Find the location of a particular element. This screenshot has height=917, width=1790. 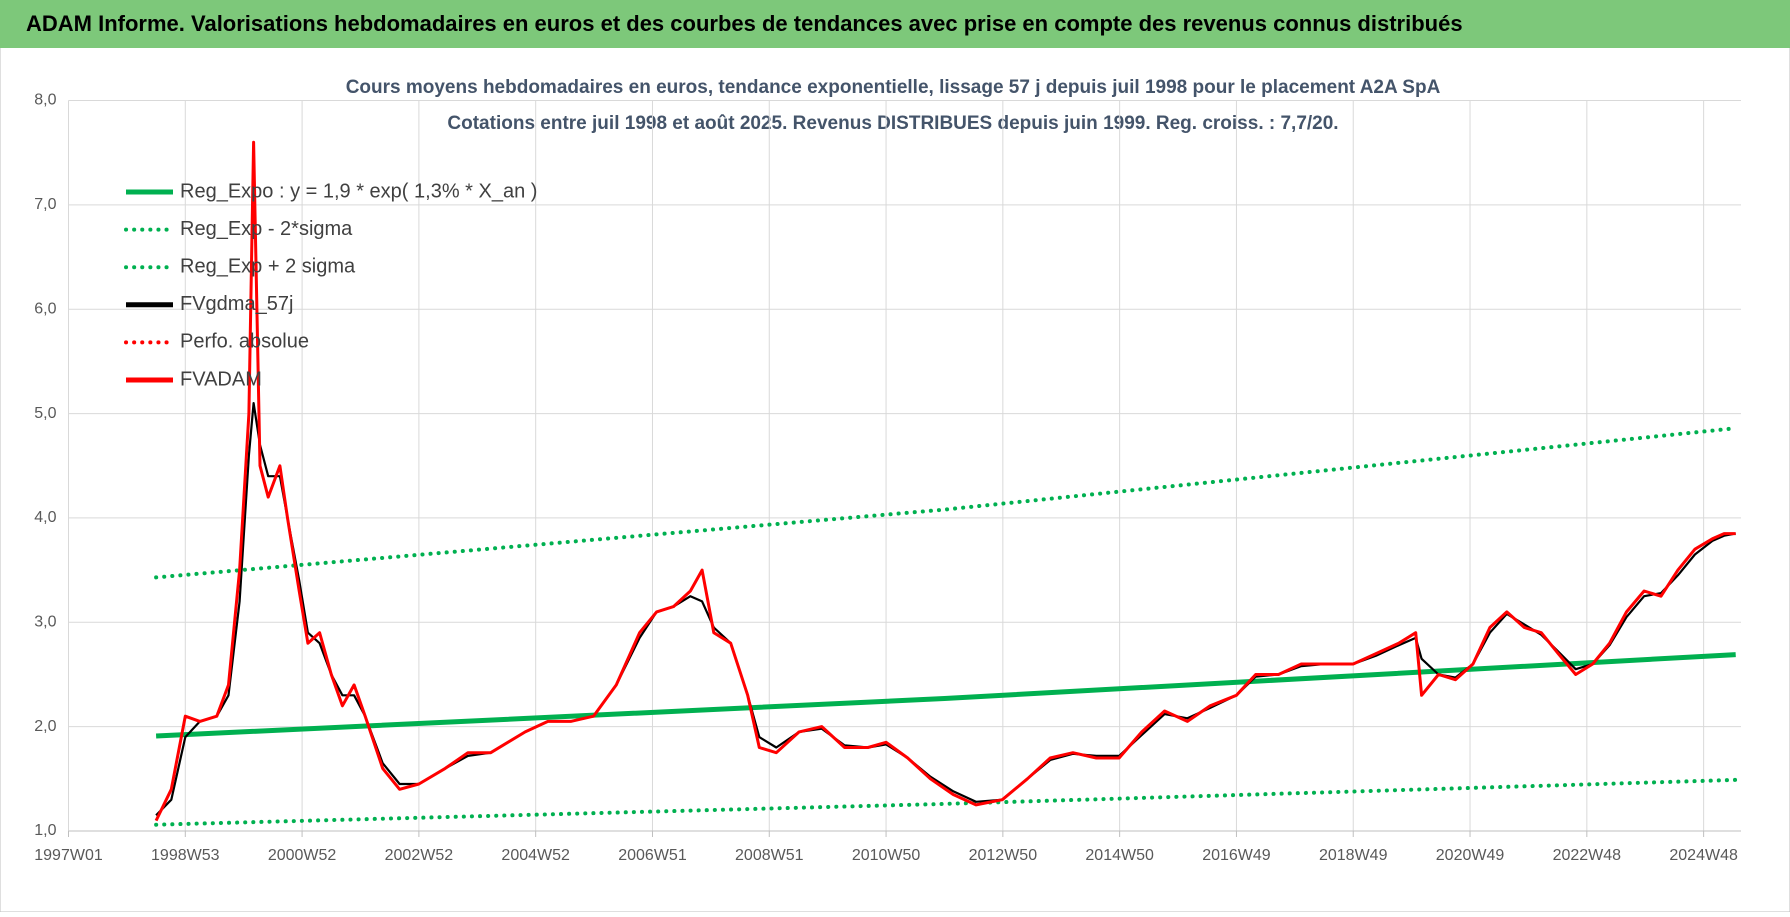

x-tick-label: 2020W49 is located at coordinates (1470, 855).